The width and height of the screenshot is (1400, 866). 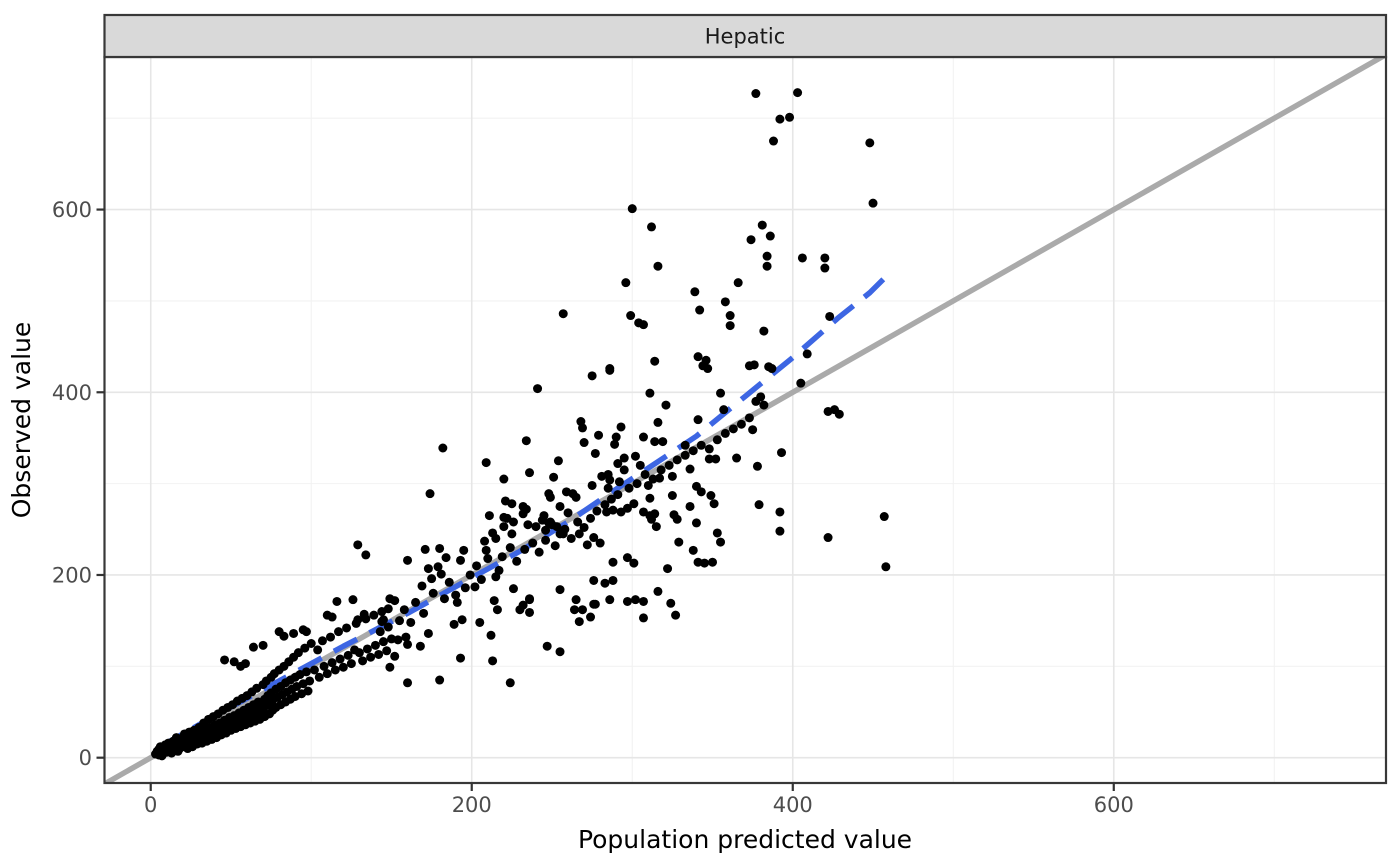 What do you see at coordinates (150, 805) in the screenshot?
I see `x-tick-label: 0` at bounding box center [150, 805].